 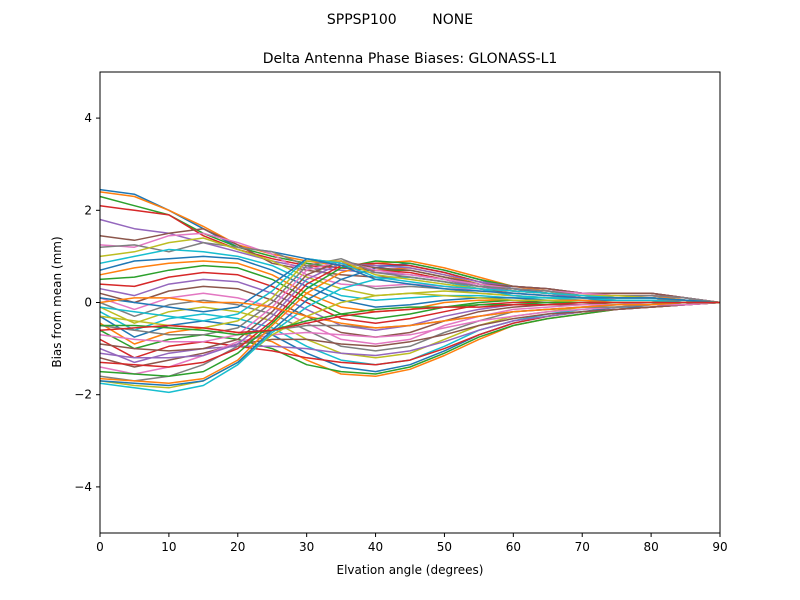 I want to click on x-tick-label: 20, so click(x=237, y=547).